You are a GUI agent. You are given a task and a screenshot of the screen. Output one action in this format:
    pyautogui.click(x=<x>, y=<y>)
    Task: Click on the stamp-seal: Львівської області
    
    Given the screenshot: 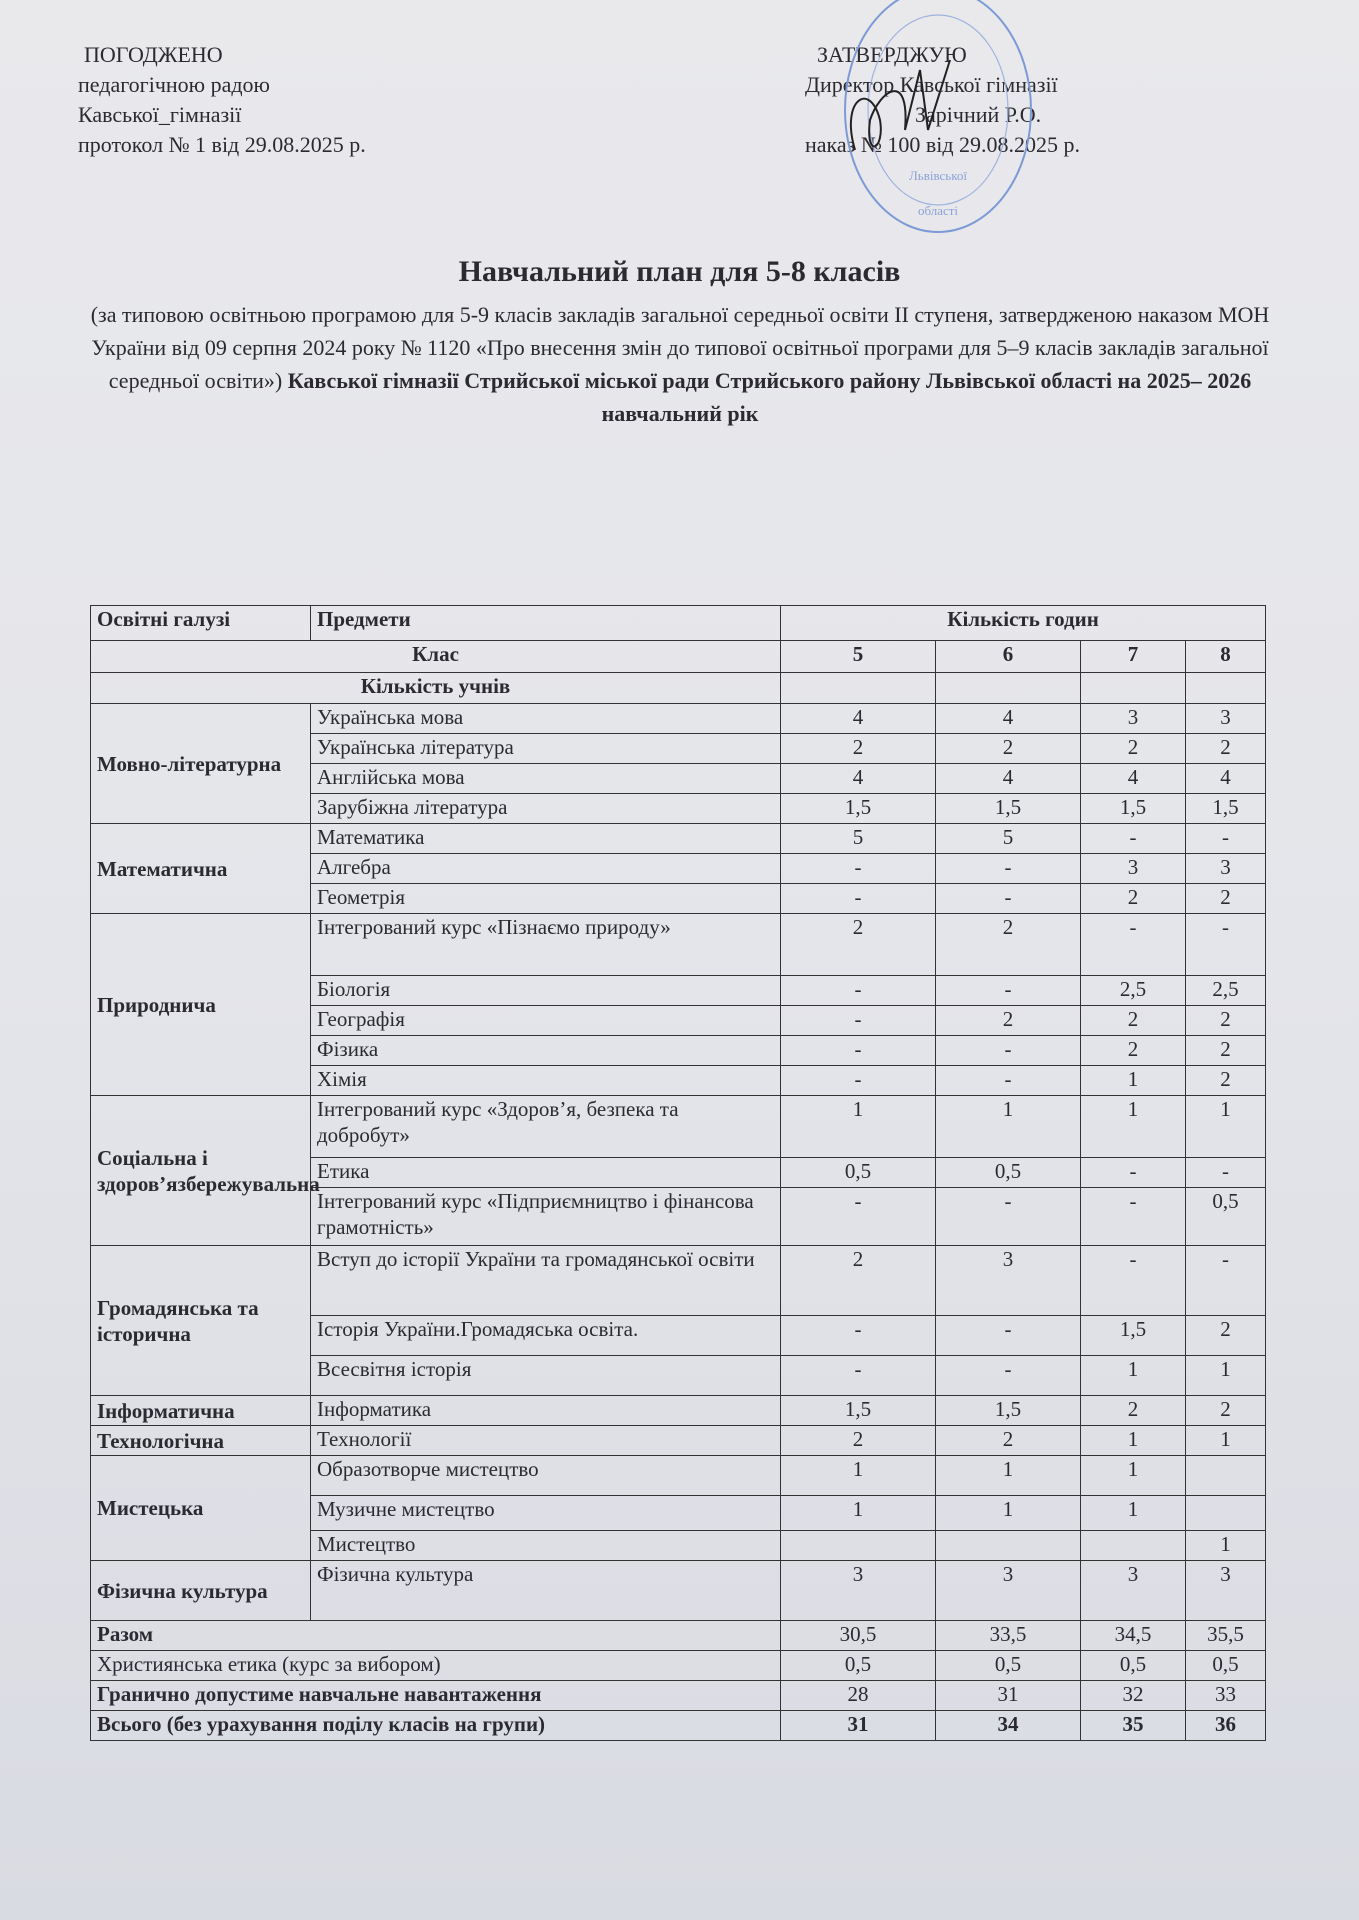 What is the action you would take?
    pyautogui.click(x=938, y=116)
    